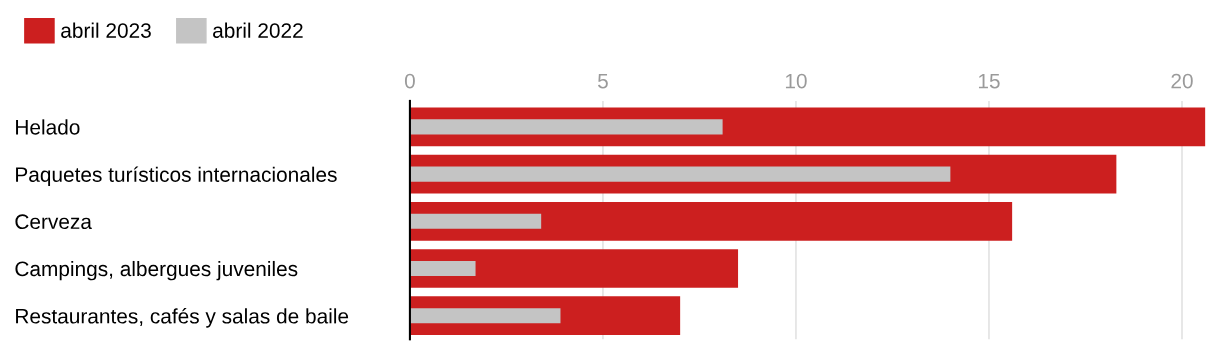  What do you see at coordinates (53, 222) in the screenshot?
I see `y-tick-label: Cerveza` at bounding box center [53, 222].